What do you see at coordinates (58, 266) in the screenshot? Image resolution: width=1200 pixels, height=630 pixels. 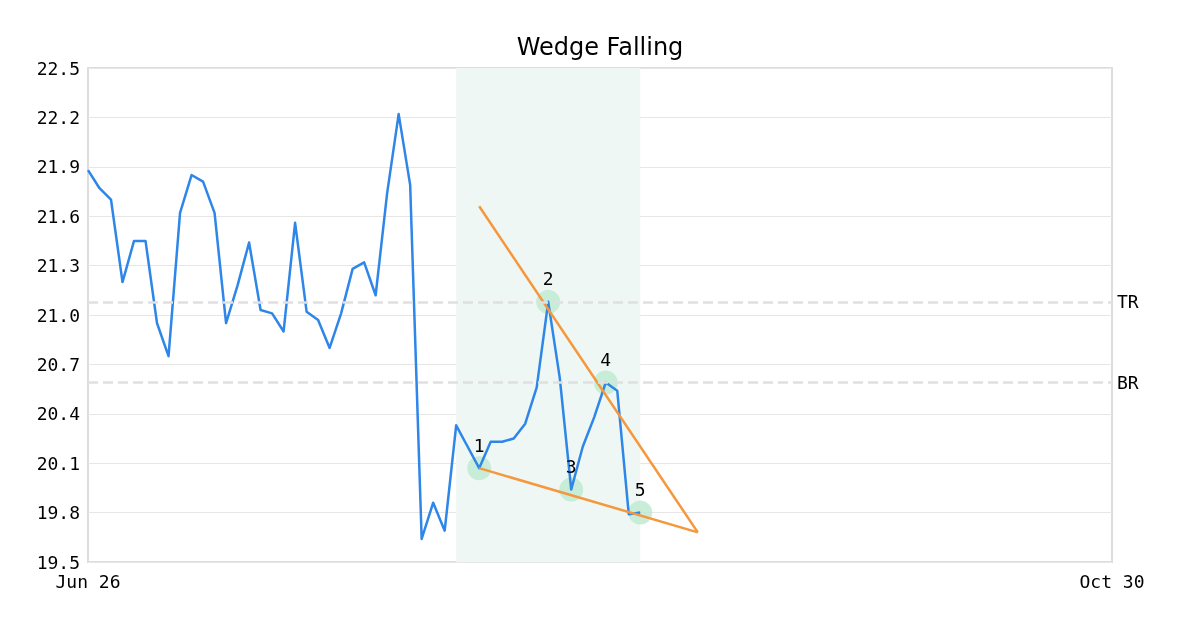 I see `y-tick-label: 21.3` at bounding box center [58, 266].